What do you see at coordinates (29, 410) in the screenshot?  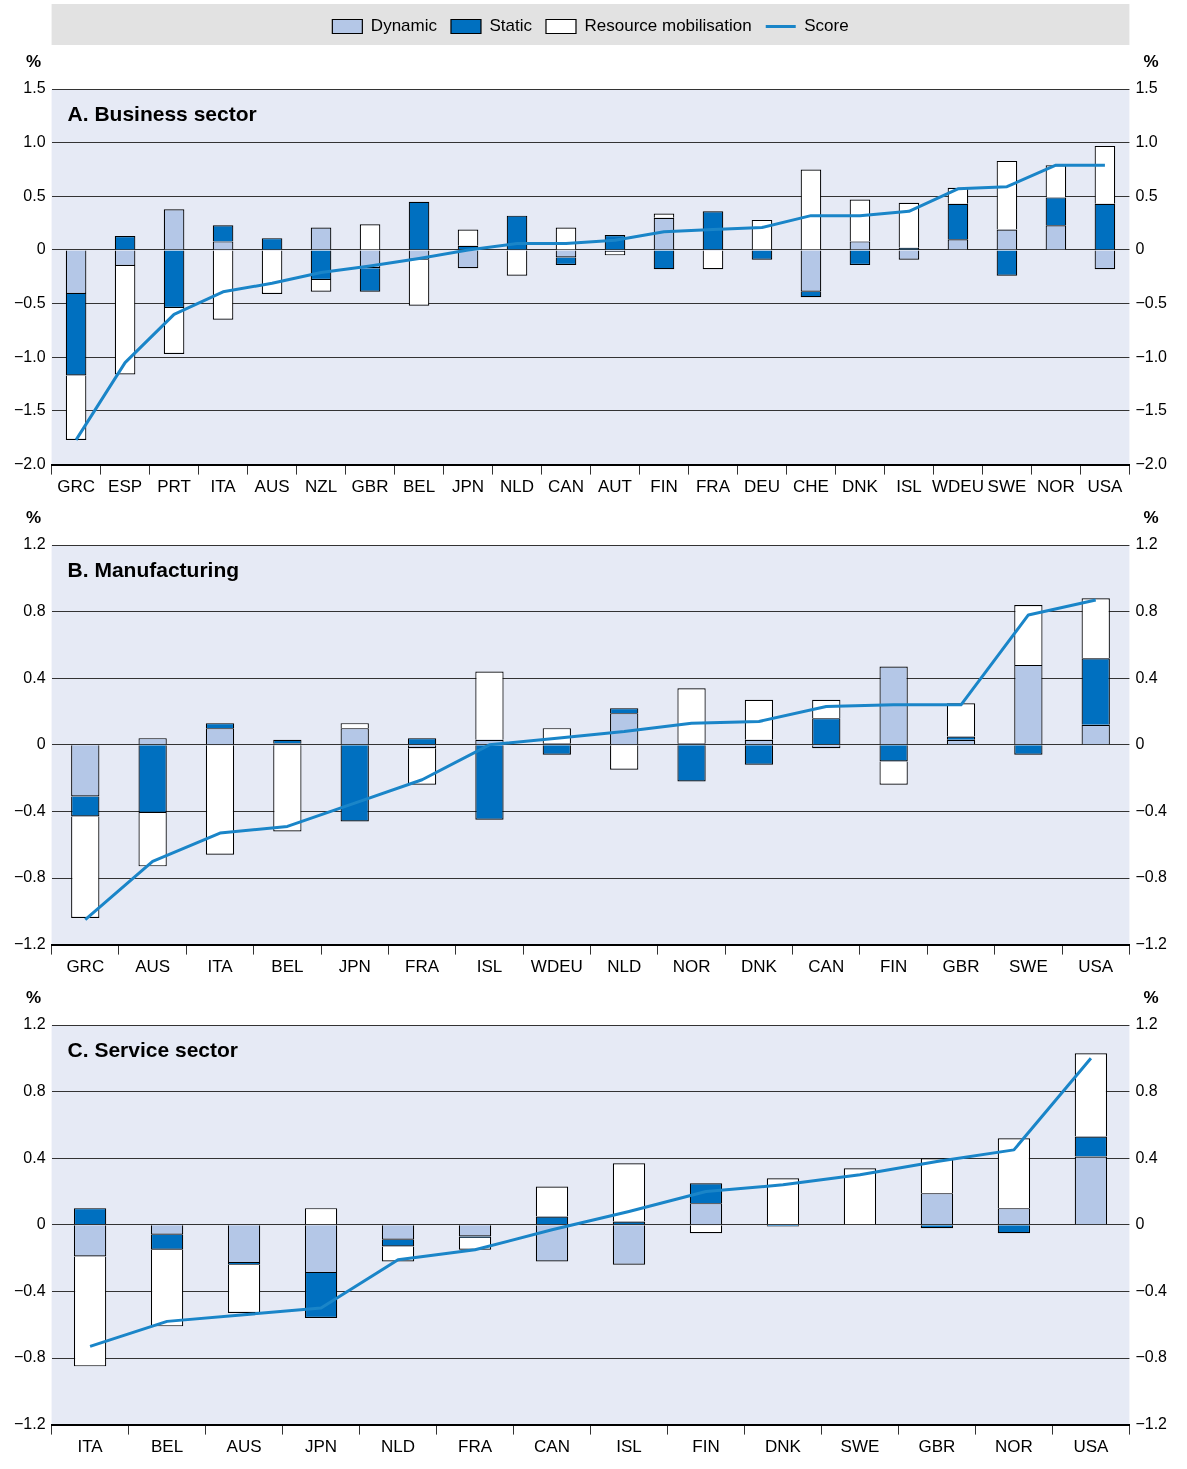 I see `y-tick-label: −1.5` at bounding box center [29, 410].